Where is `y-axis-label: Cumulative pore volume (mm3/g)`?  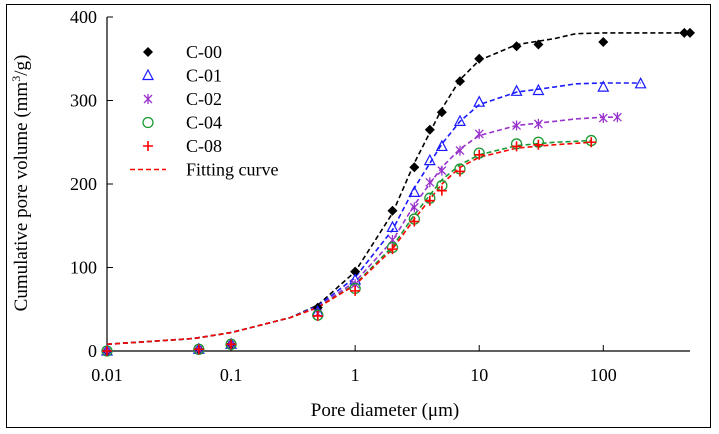
y-axis-label: Cumulative pore volume (mm3/g) is located at coordinates (20, 183).